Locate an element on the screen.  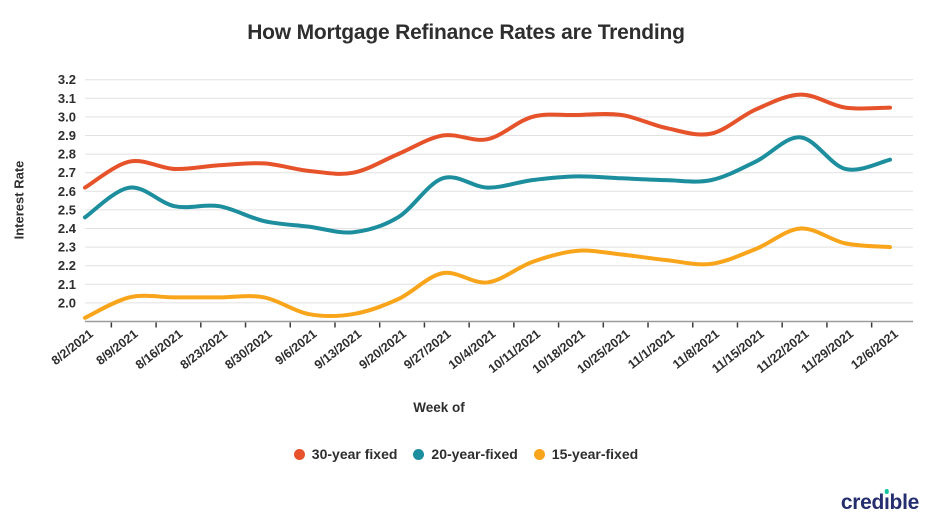
y-tick-label: 3.1 is located at coordinates (67, 98).